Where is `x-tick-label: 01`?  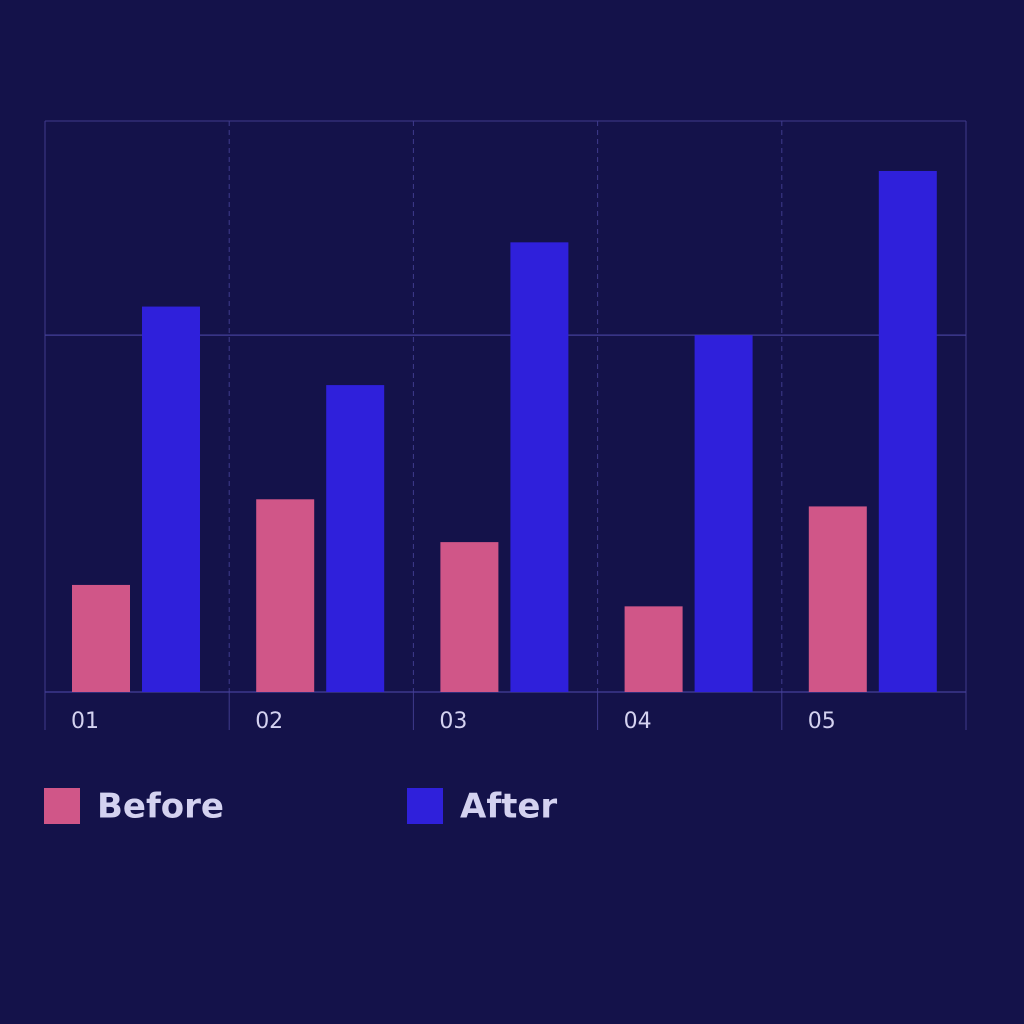
x-tick-label: 01 is located at coordinates (85, 721).